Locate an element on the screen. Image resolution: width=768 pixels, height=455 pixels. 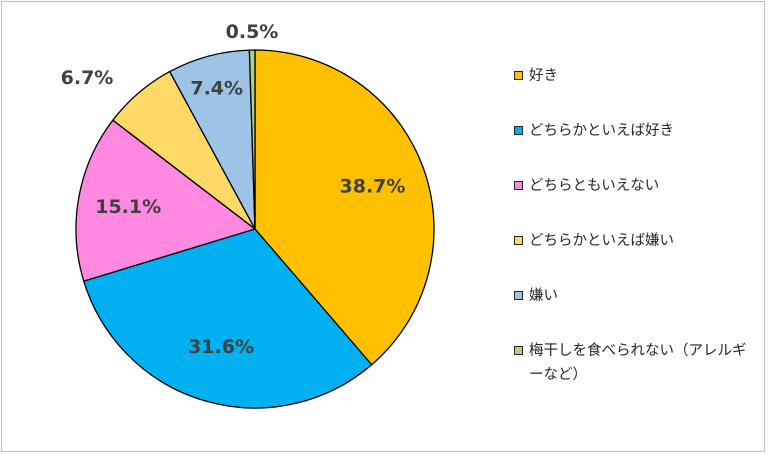
data-label-somewhat-like: 31.6% is located at coordinates (221, 347).